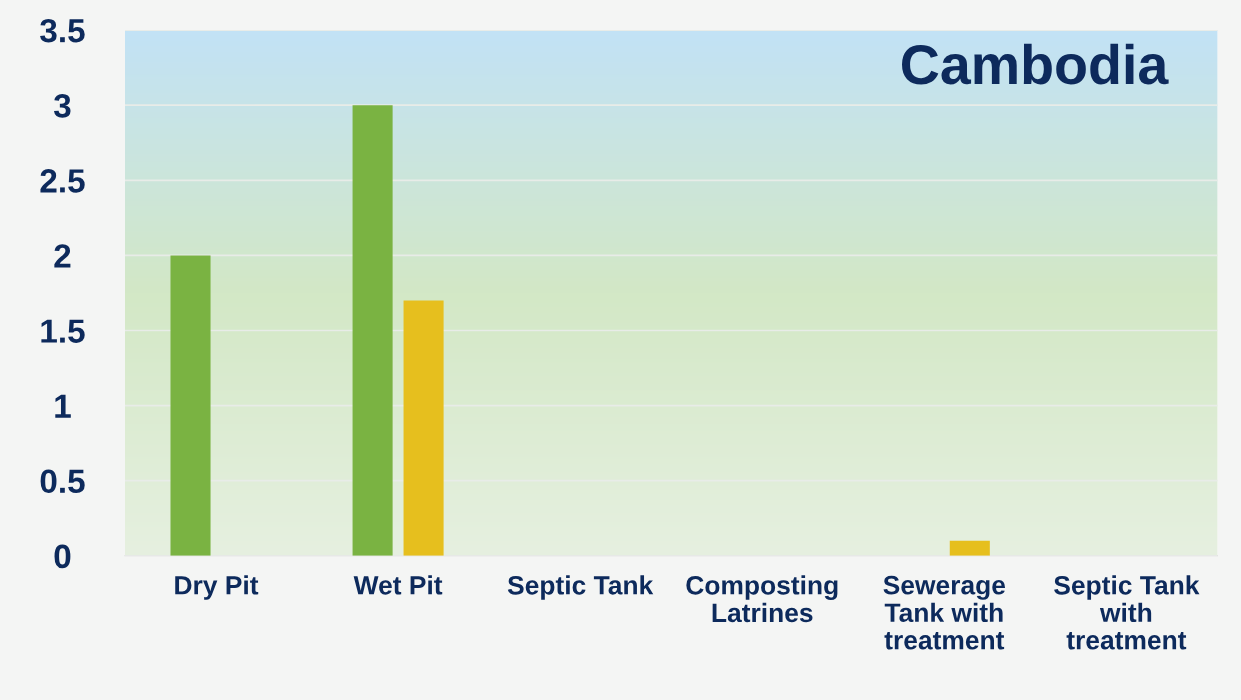 The image size is (1241, 700). What do you see at coordinates (1127, 612) in the screenshot?
I see `x-tick-label: Septic Tank with treatment` at bounding box center [1127, 612].